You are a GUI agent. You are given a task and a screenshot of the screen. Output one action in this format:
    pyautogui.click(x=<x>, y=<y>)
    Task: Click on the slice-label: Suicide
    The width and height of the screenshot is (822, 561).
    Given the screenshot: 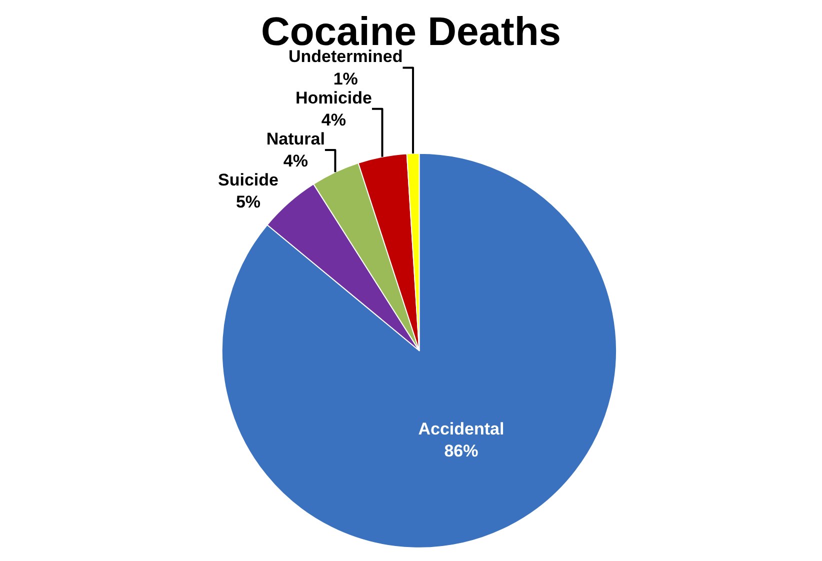 What is the action you would take?
    pyautogui.click(x=248, y=180)
    